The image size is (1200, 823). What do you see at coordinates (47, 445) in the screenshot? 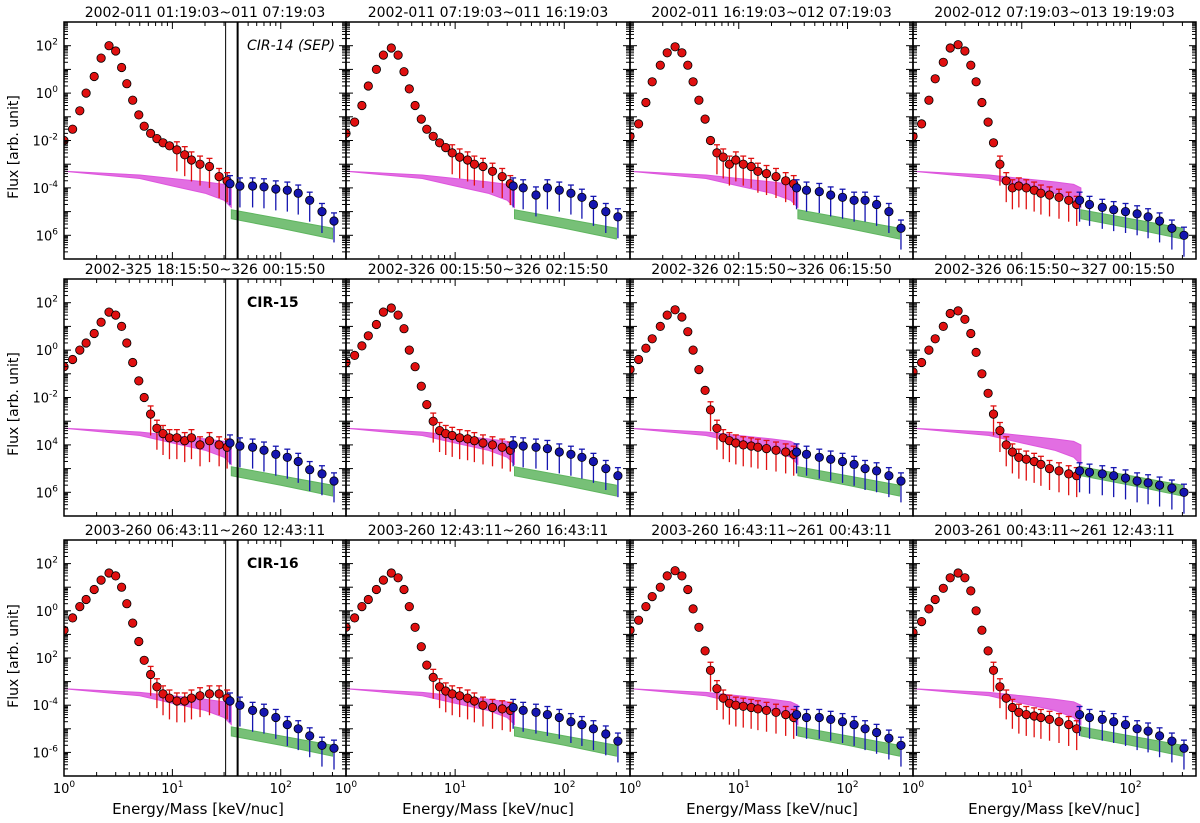
I see `y-tick-label: 10⁴` at bounding box center [47, 445].